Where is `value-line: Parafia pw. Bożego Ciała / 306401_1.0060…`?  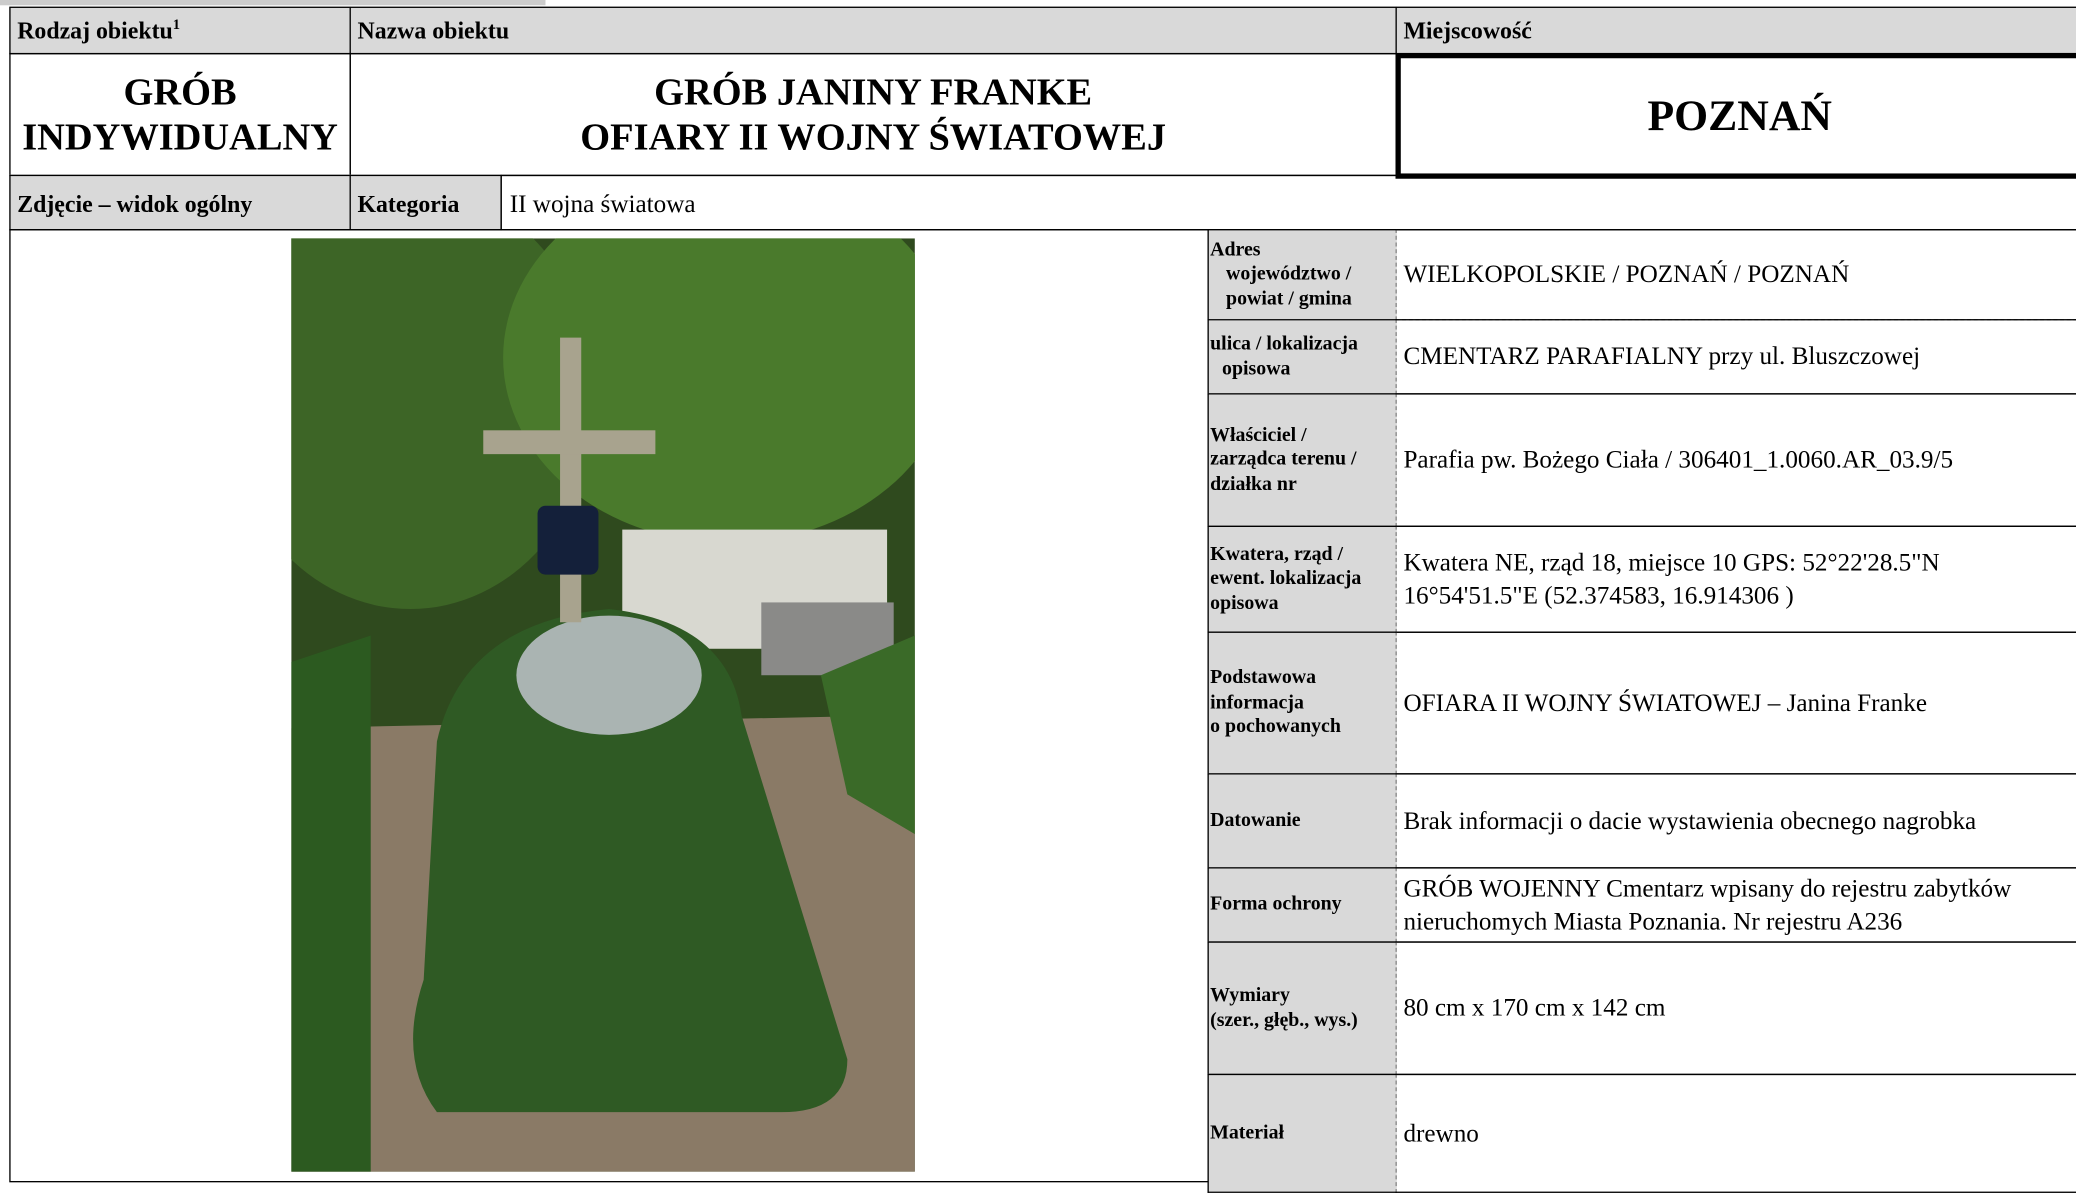 value-line: Parafia pw. Bożego Ciała / 306401_1.0060… is located at coordinates (1678, 460).